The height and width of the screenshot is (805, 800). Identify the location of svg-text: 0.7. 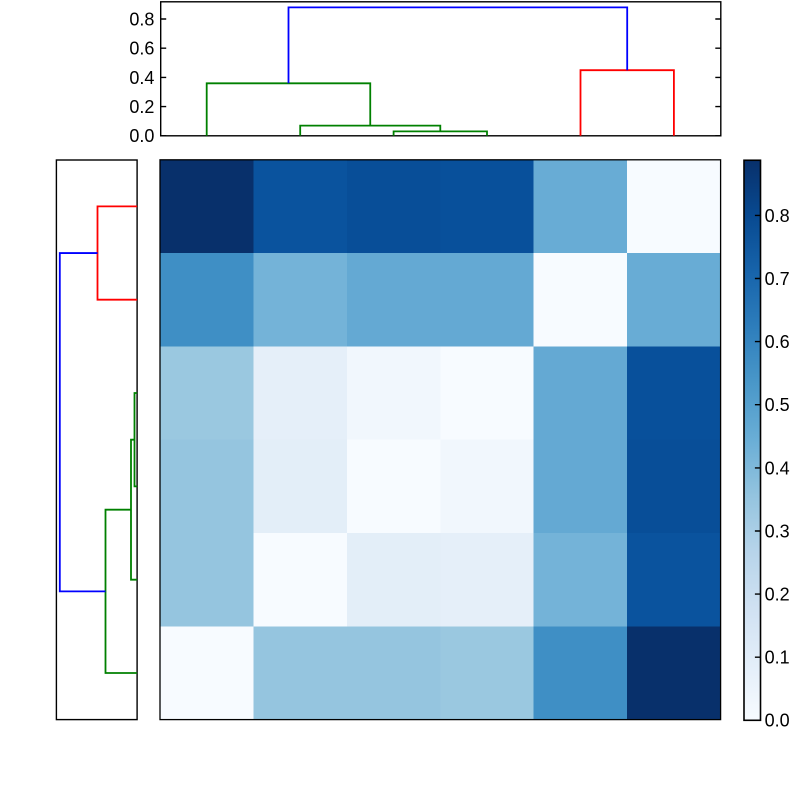
(777, 279).